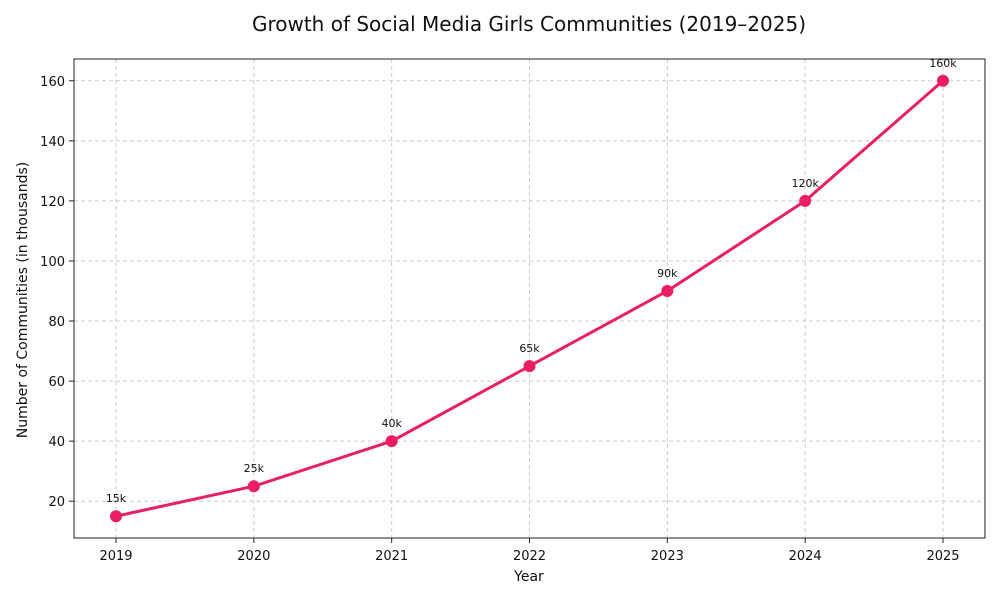 This screenshot has width=1000, height=600. What do you see at coordinates (667, 556) in the screenshot?
I see `x-tick-label: 2023` at bounding box center [667, 556].